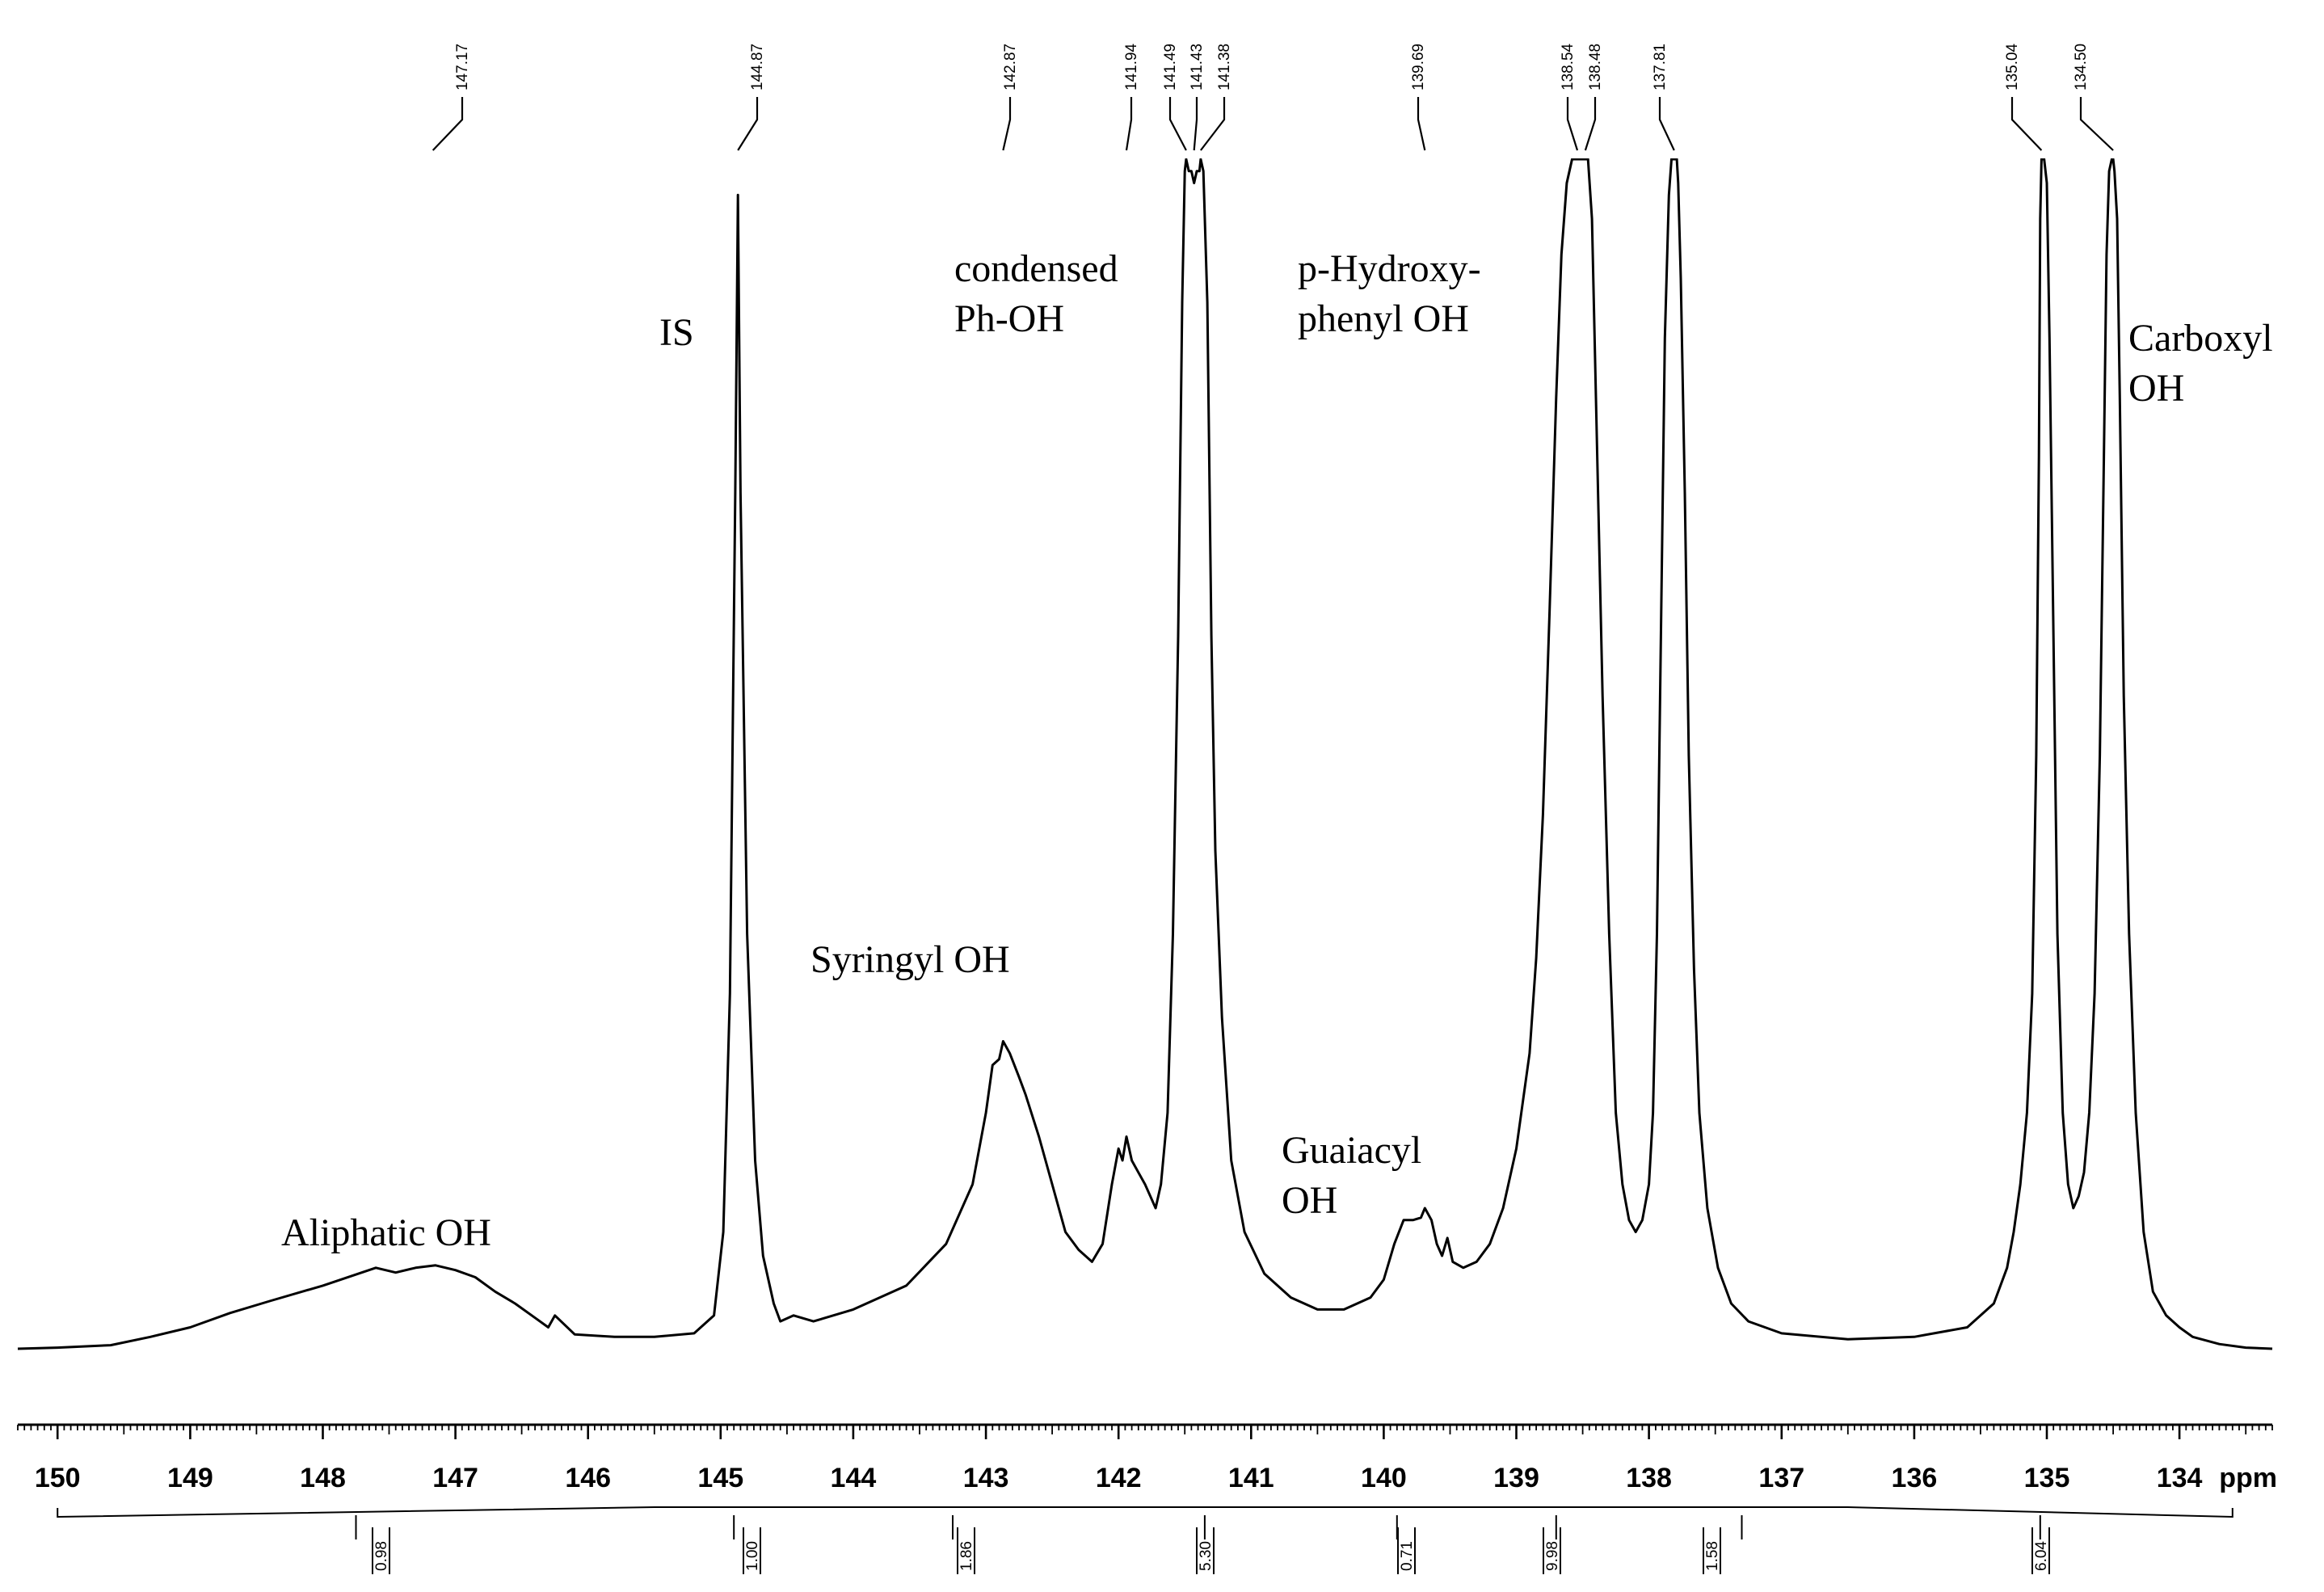 Image resolution: width=2324 pixels, height=1592 pixels. Describe the element at coordinates (2081, 68) in the screenshot. I see `peak-label: 134.50` at that location.